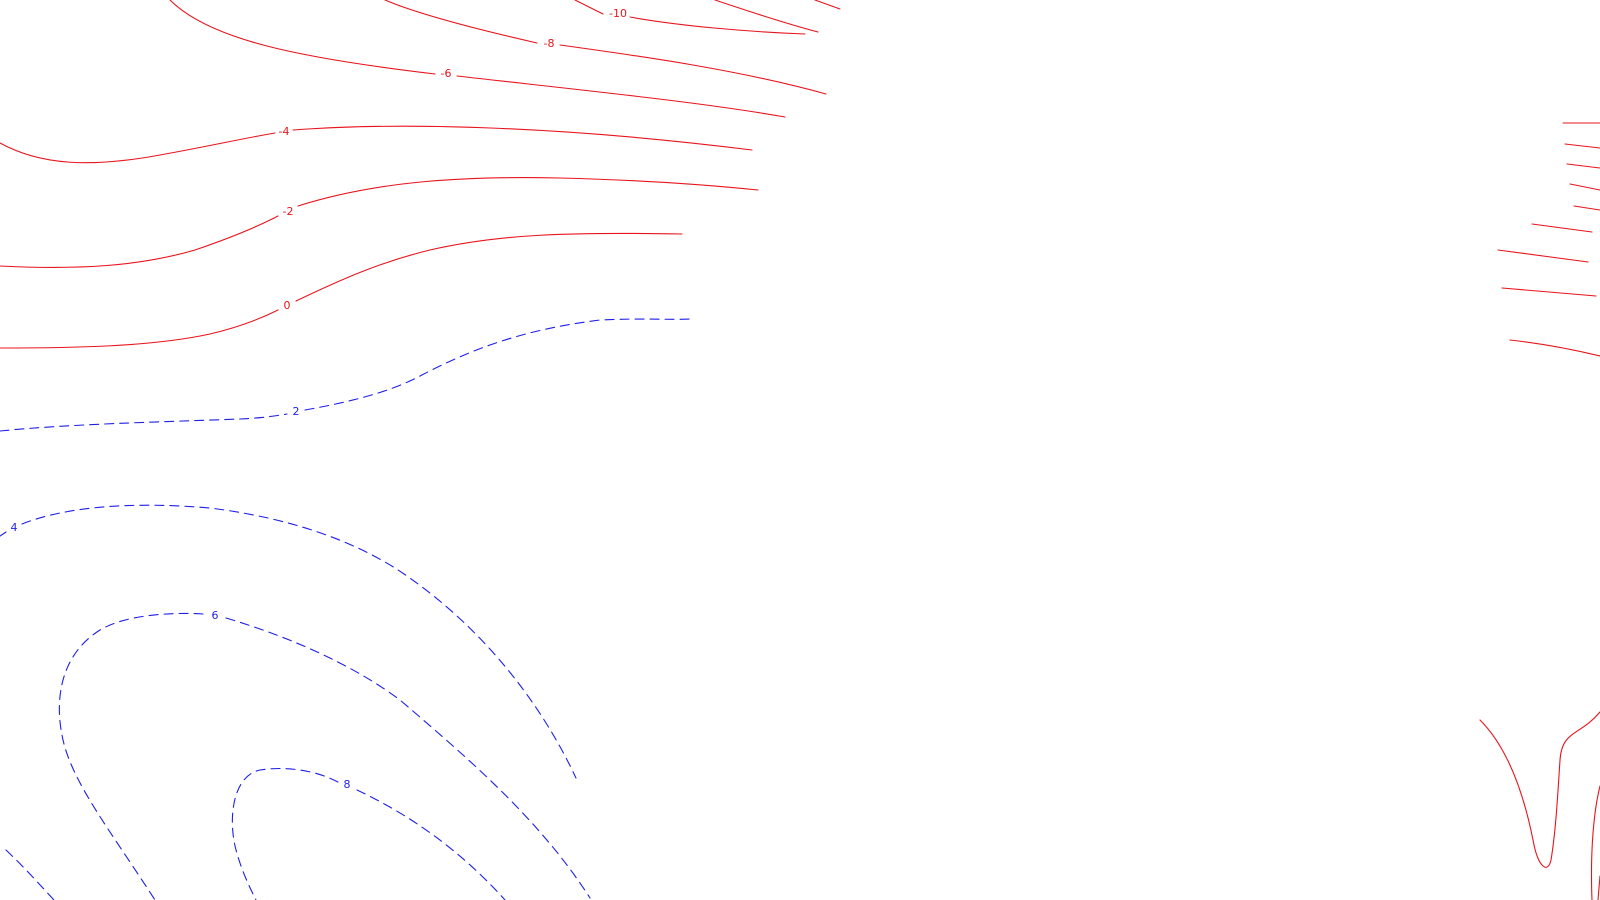  What do you see at coordinates (215, 615) in the screenshot?
I see `contour-label-plus-6: 6` at bounding box center [215, 615].